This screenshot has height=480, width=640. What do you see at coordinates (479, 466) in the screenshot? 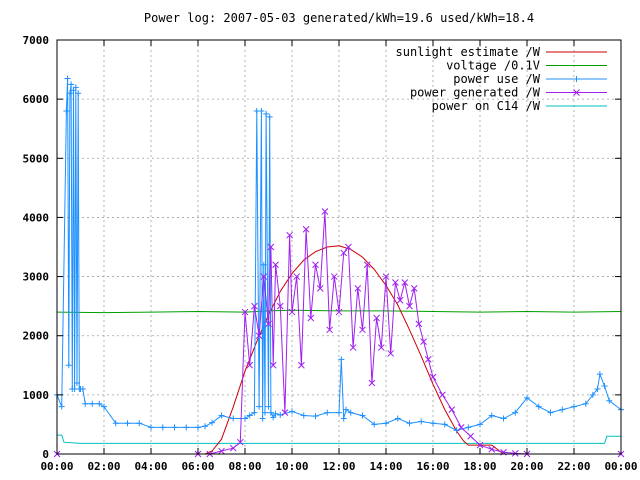
I see `x-tick-label-9: 18:00` at bounding box center [479, 466].